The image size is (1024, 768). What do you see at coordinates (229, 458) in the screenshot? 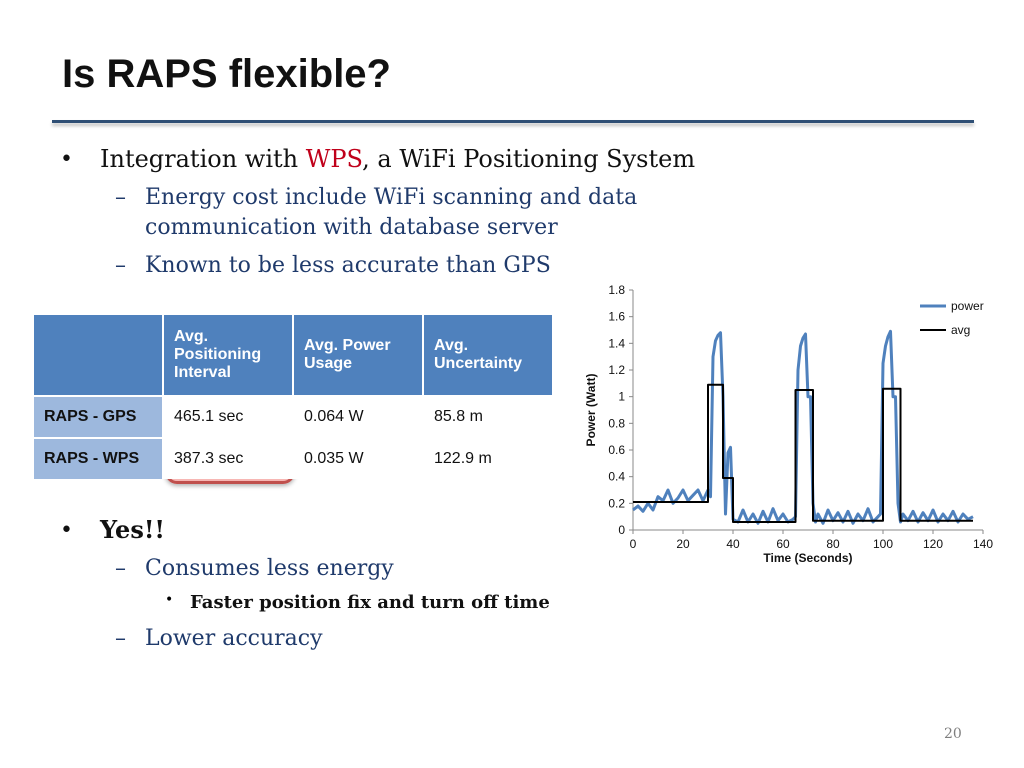
I see `table-cell: 387.3 sec` at bounding box center [229, 458].